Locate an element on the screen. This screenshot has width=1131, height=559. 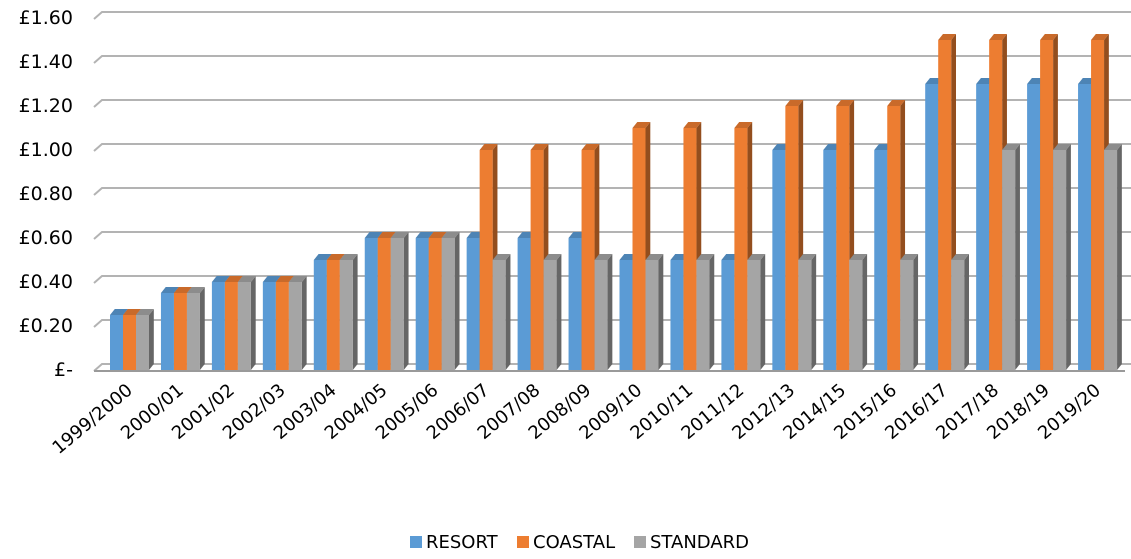
y-tick-label: £0.40 is located at coordinates (46, 282).